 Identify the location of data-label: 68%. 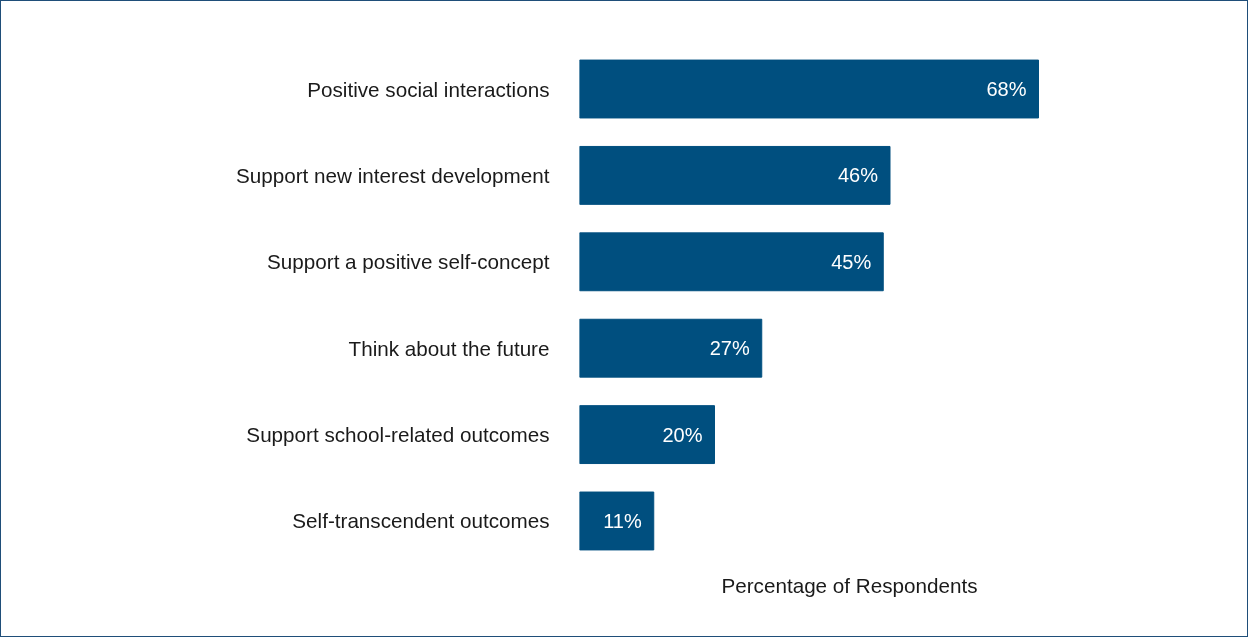
(1006, 89).